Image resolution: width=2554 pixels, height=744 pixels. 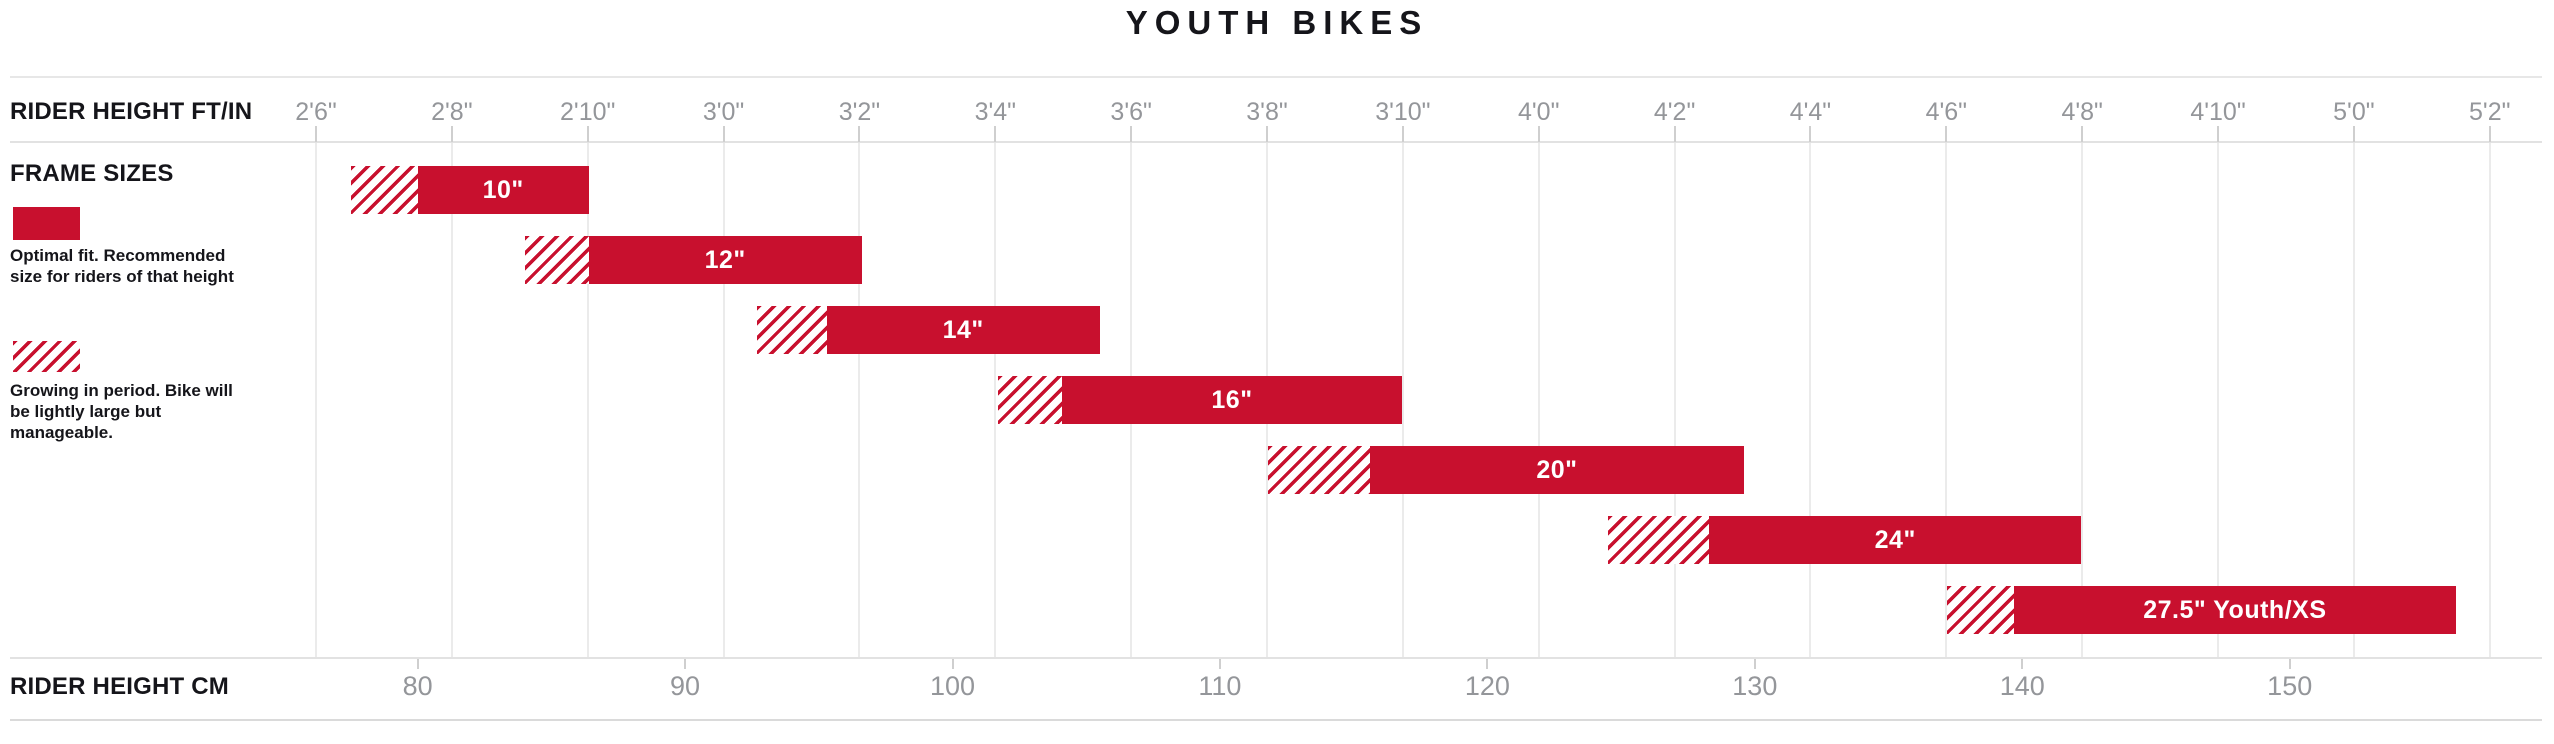 I want to click on bar-size-label: 16", so click(x=1232, y=399).